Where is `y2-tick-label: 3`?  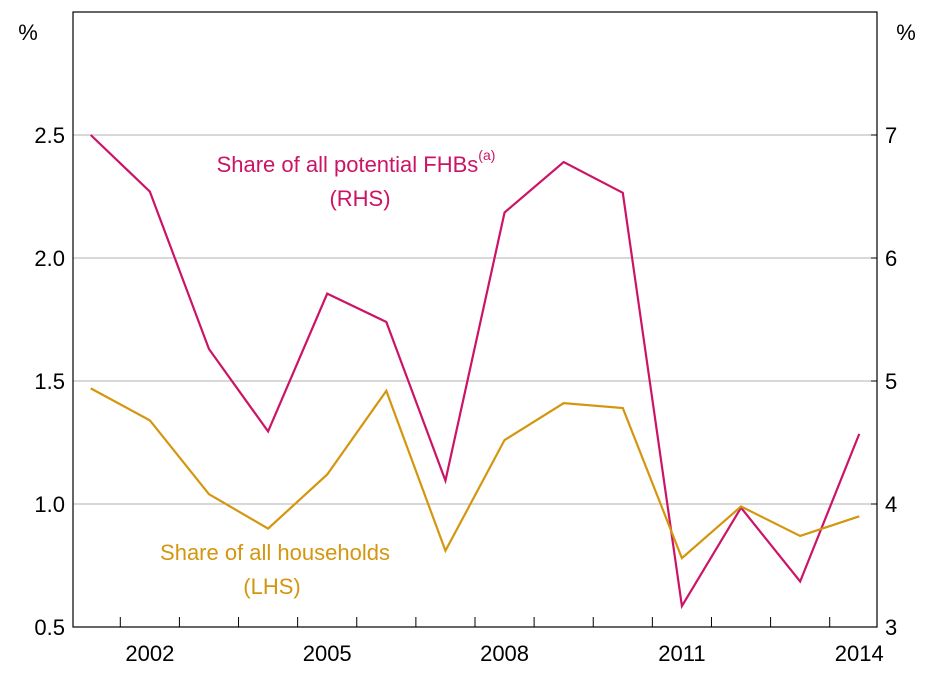
y2-tick-label: 3 is located at coordinates (891, 627).